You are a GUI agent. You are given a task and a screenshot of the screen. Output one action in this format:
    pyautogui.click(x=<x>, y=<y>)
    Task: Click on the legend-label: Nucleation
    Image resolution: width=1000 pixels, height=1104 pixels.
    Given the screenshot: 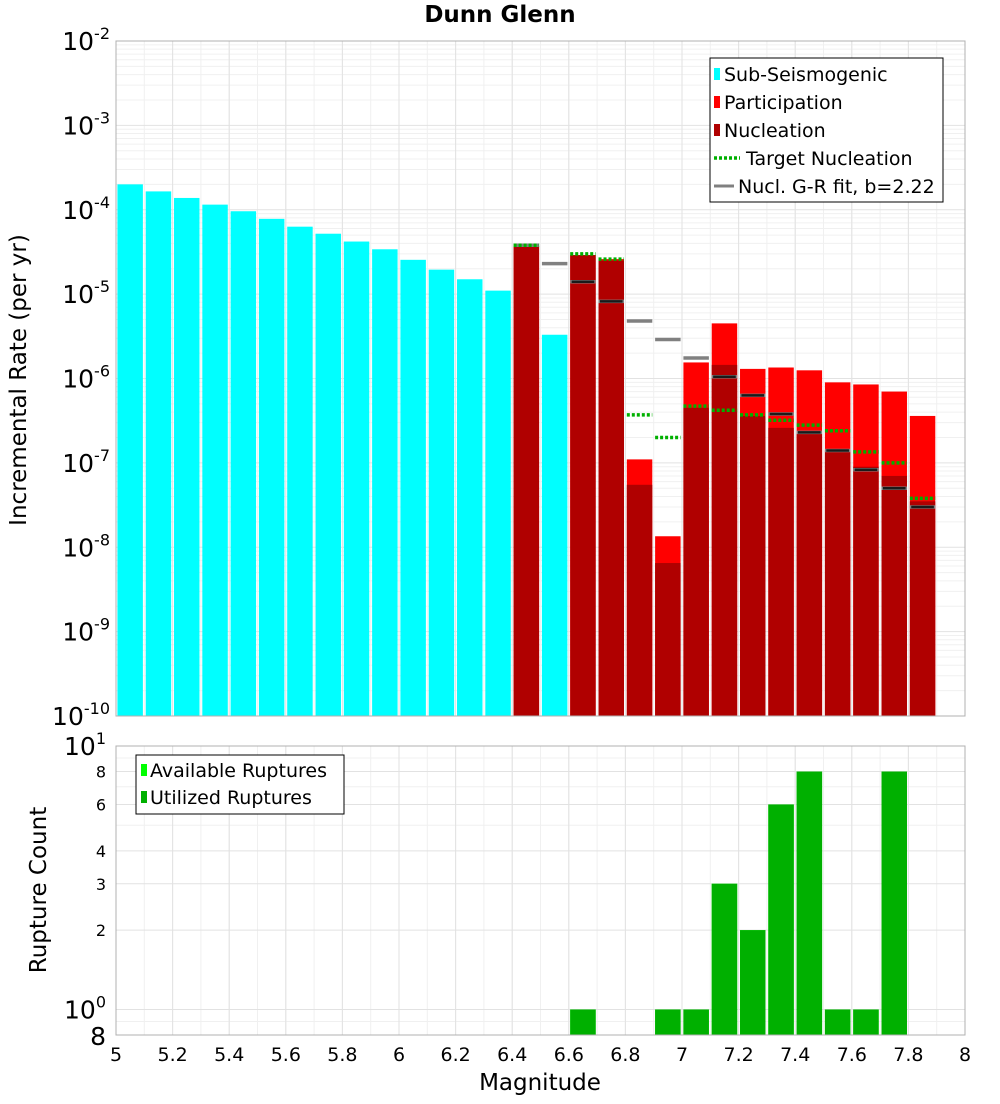 What is the action you would take?
    pyautogui.click(x=775, y=131)
    